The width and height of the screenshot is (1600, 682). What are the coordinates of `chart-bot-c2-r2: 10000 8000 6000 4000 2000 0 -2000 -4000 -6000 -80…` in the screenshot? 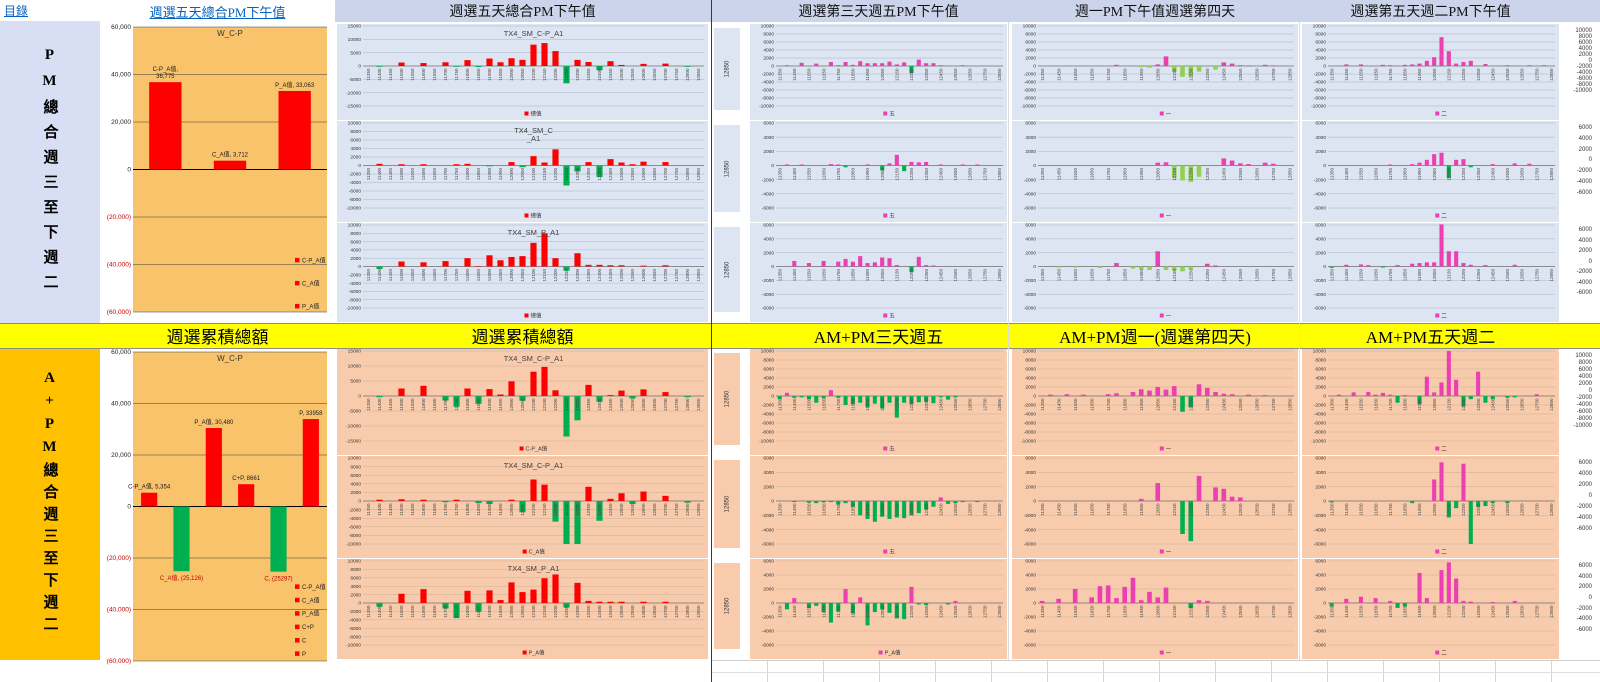 It's located at (522, 507).